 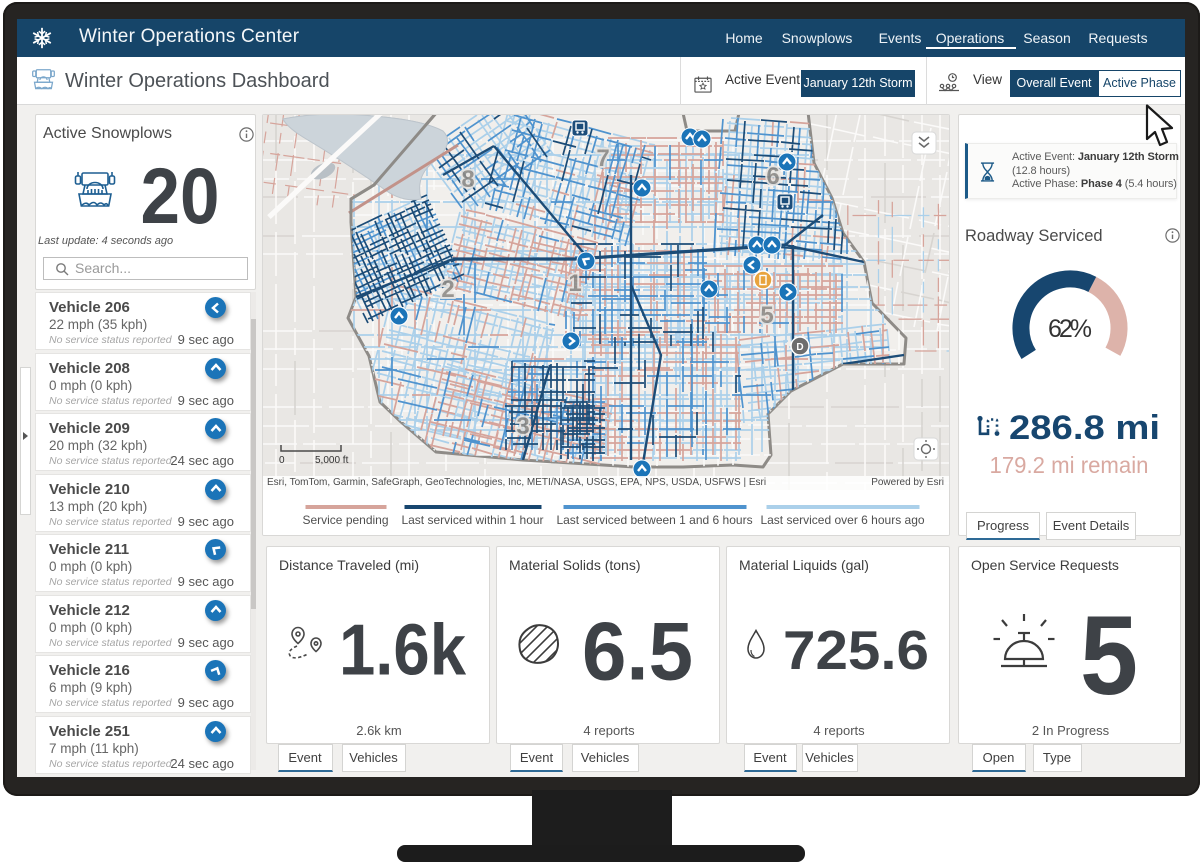 What do you see at coordinates (282, 460) in the screenshot?
I see `svg-text: 0` at bounding box center [282, 460].